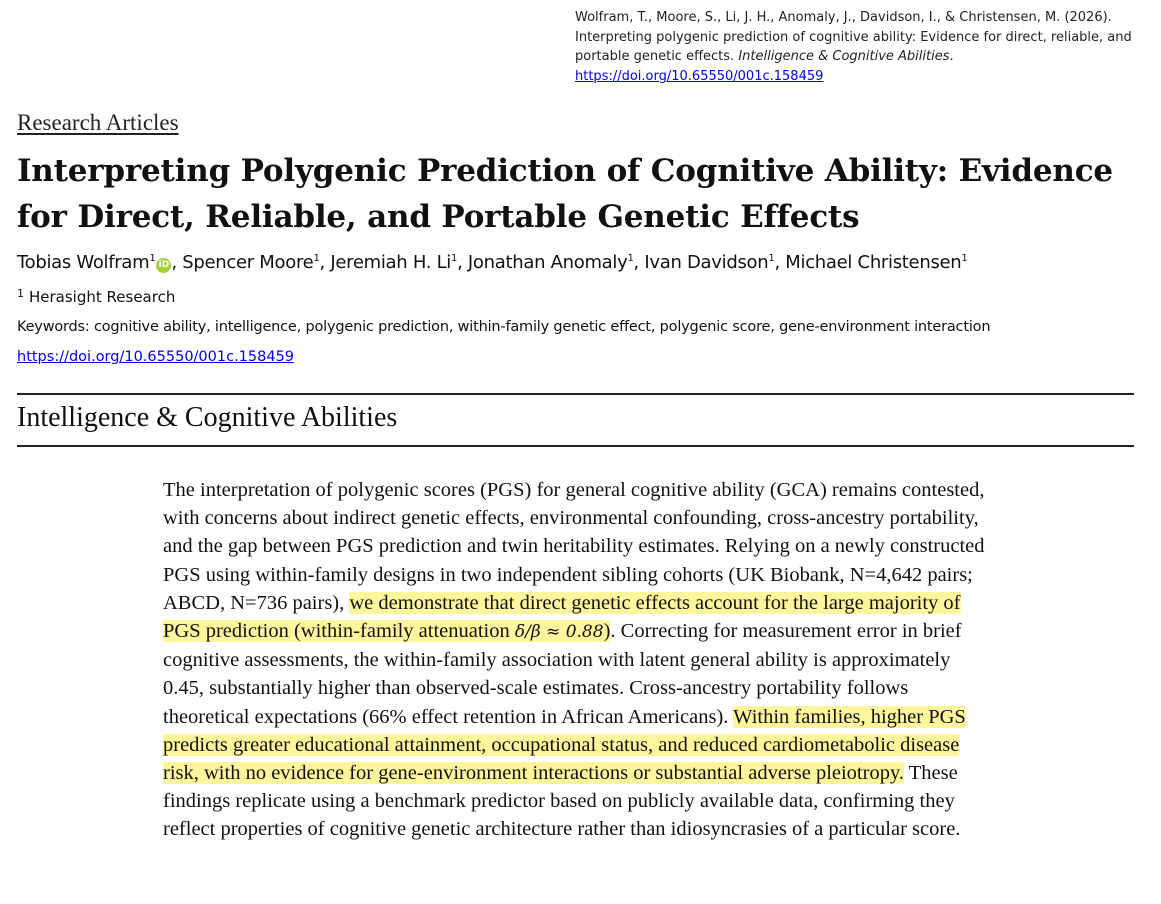 This screenshot has height=904, width=1161. Describe the element at coordinates (575, 394) in the screenshot. I see `divider-top` at that location.